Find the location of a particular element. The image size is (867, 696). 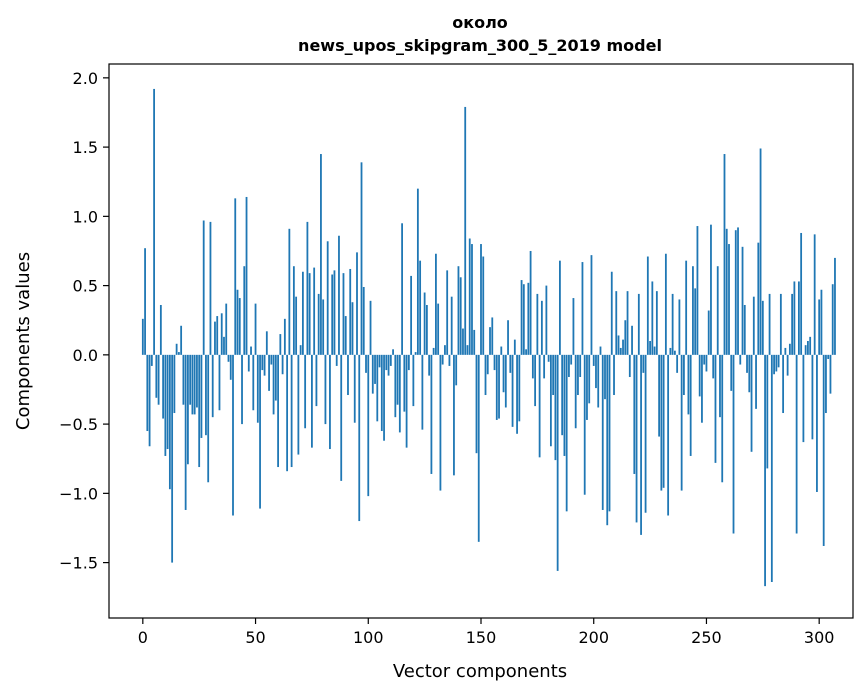

y-tick-label: 0.0 is located at coordinates (85, 355).